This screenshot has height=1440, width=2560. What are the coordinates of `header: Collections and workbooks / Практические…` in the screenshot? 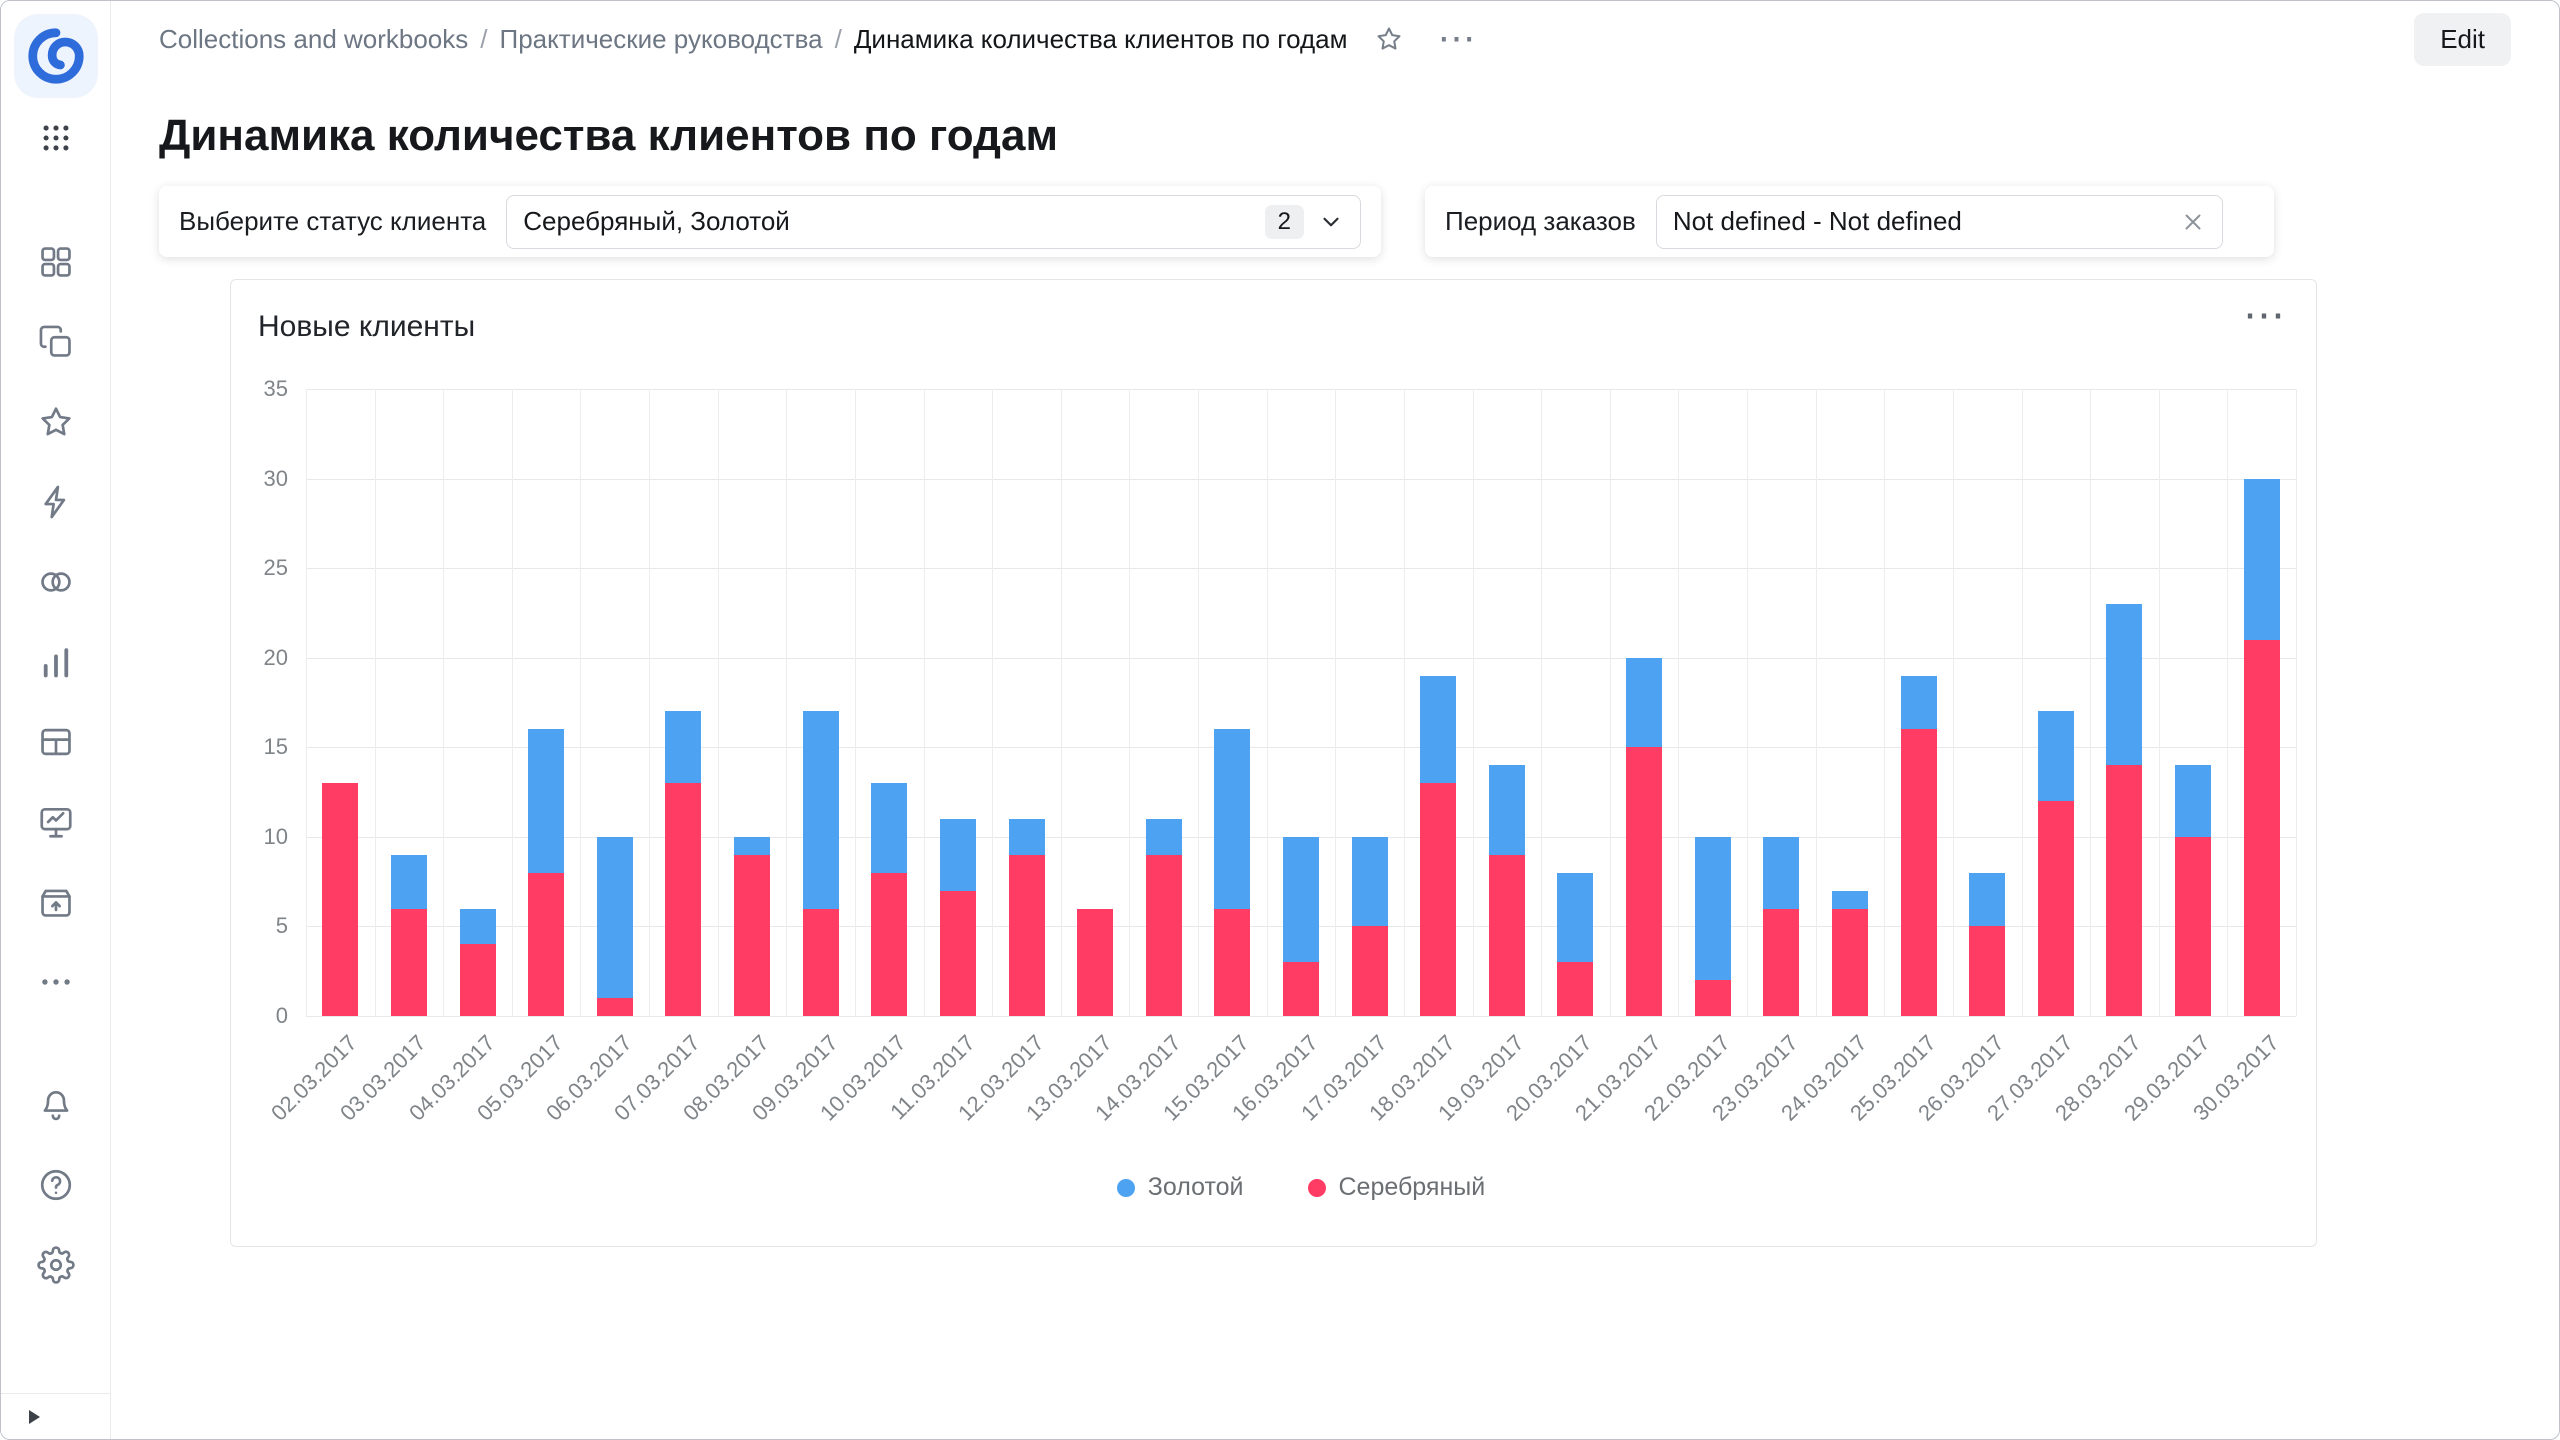 It's located at (1335, 39).